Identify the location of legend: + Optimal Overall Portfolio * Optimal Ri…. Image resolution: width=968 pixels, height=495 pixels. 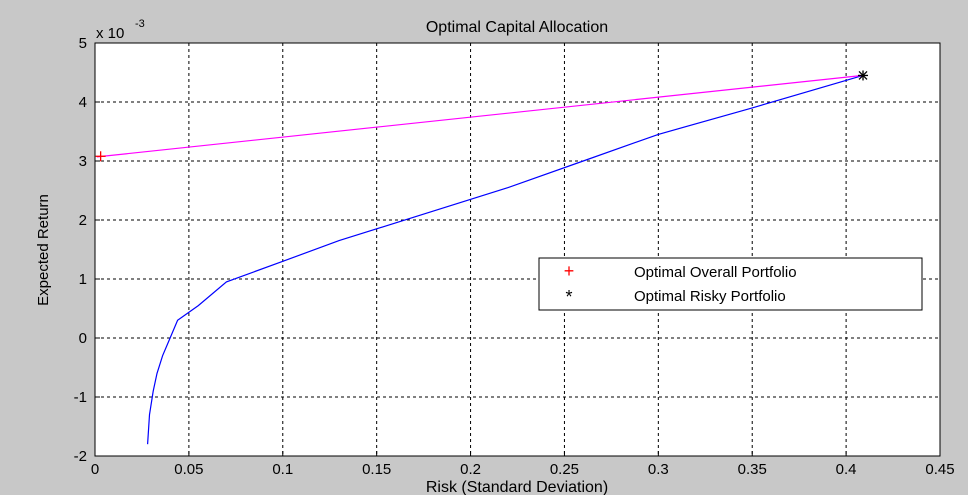
(730, 284).